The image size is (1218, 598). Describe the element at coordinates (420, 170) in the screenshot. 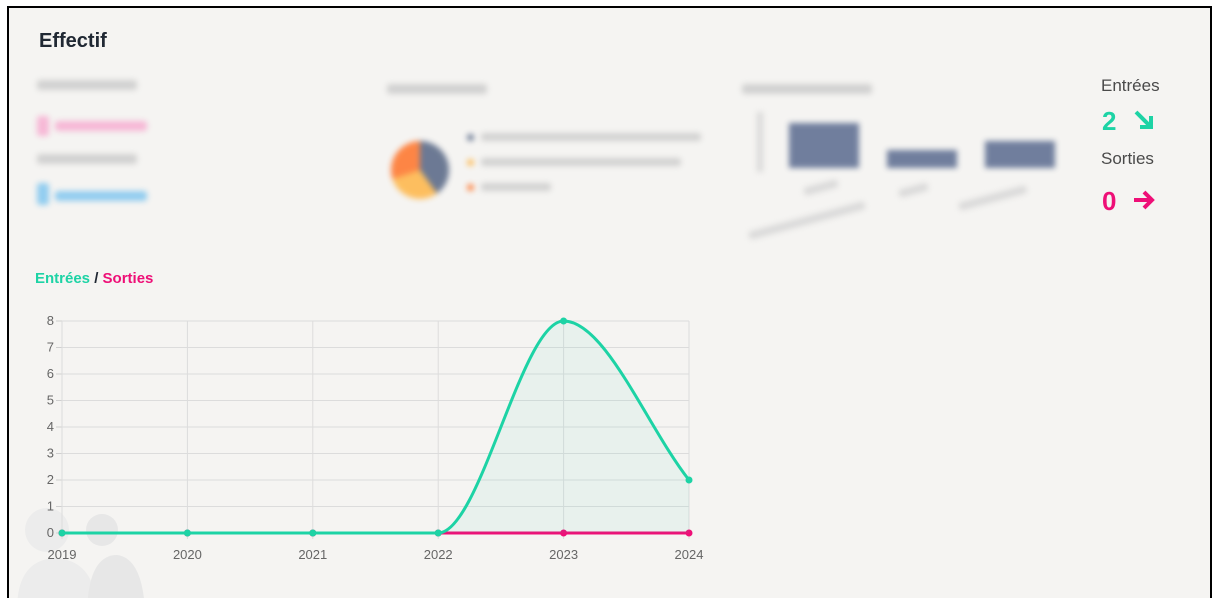

I see `pie-chart` at that location.